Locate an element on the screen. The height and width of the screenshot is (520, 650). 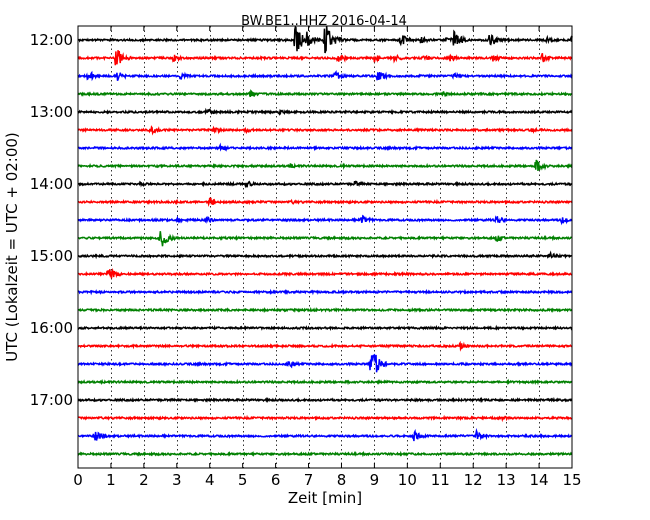
x-tick-label: 1 is located at coordinates (111, 480).